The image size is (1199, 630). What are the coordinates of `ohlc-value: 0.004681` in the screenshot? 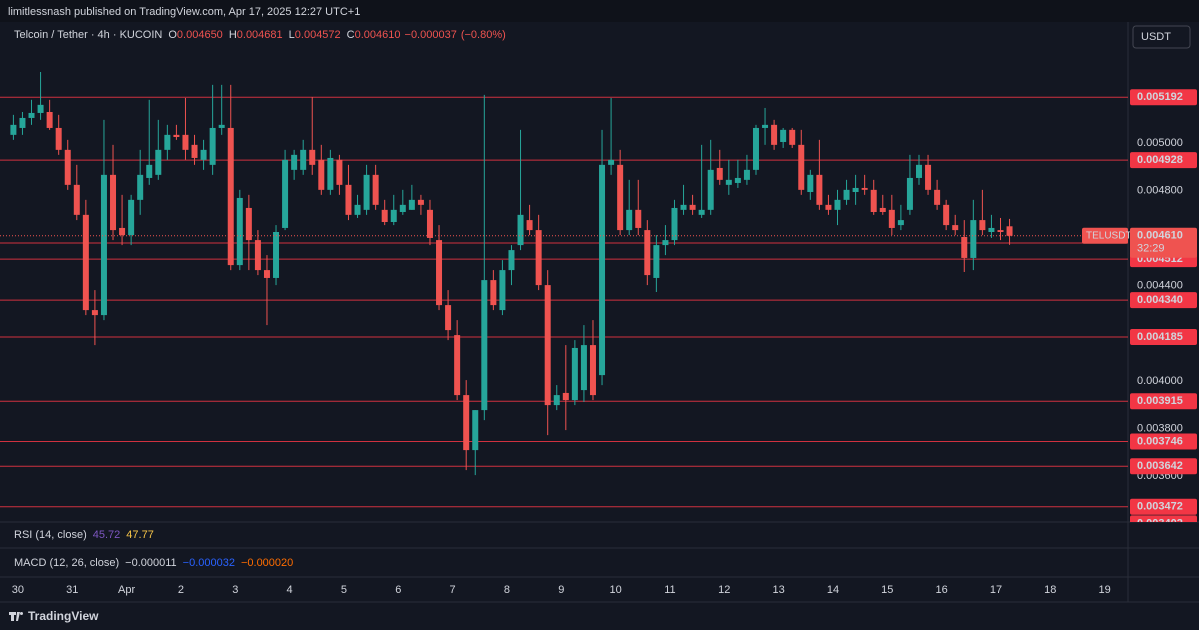 It's located at (260, 35).